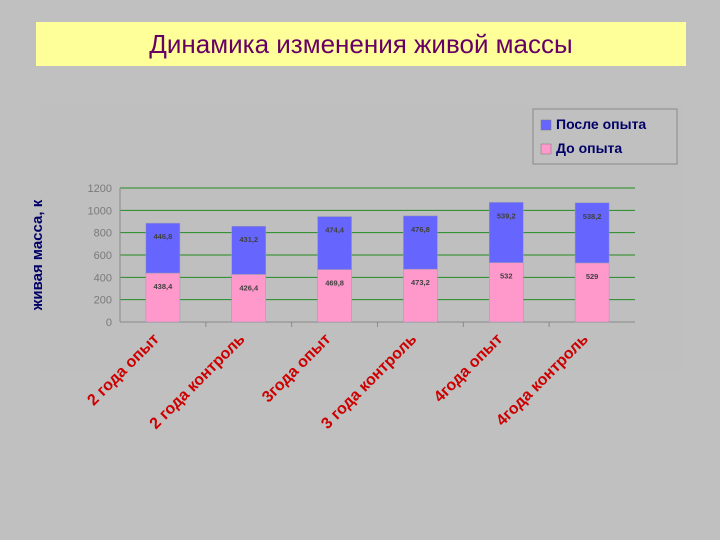 This screenshot has width=720, height=540. I want to click on y-tick-label: 1200, so click(100, 189).